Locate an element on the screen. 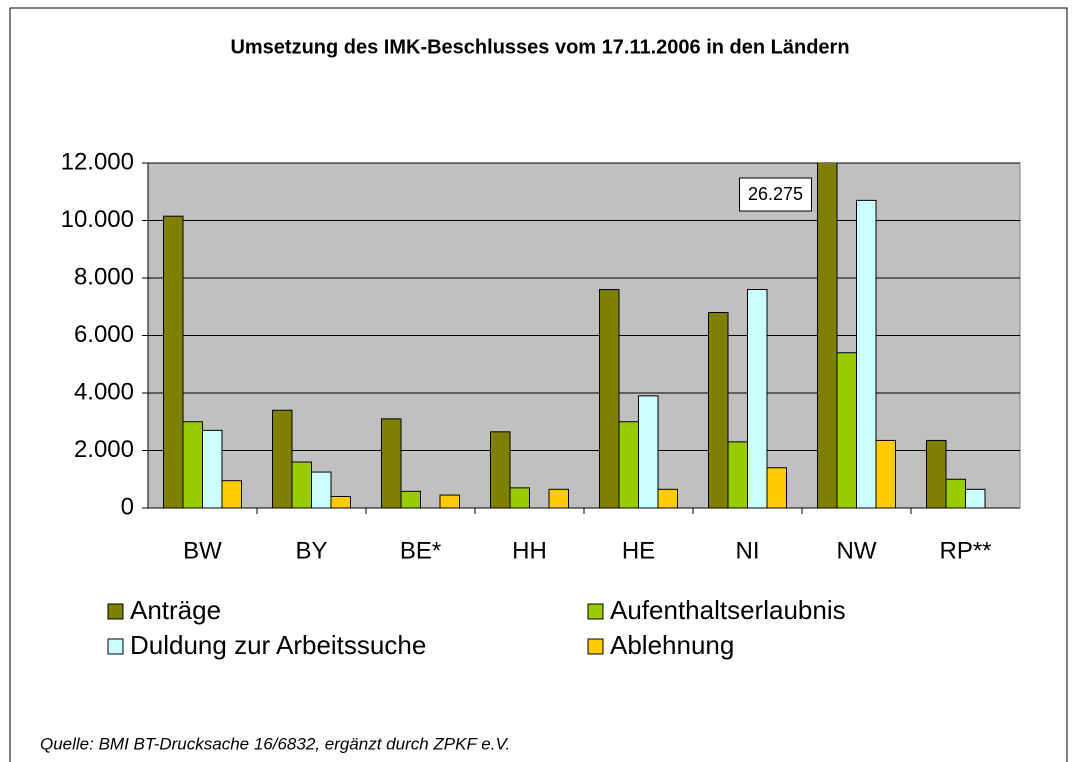 The height and width of the screenshot is (762, 1077). legend-label: Anträge is located at coordinates (175, 610).